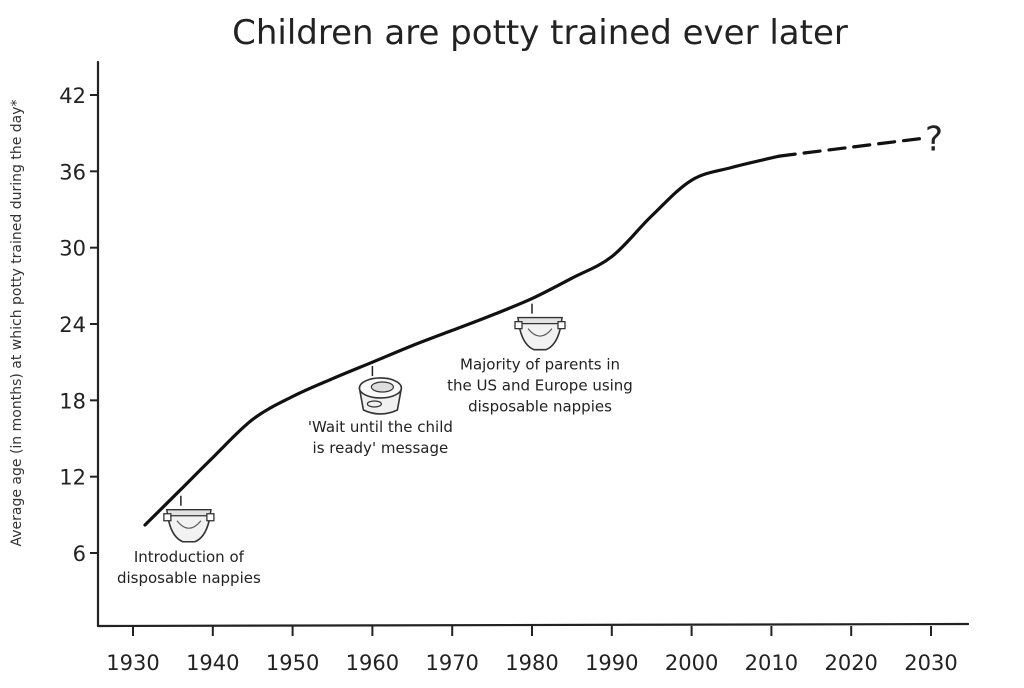 This screenshot has height=688, width=1024. What do you see at coordinates (72, 325) in the screenshot?
I see `y-tick-label: 24` at bounding box center [72, 325].